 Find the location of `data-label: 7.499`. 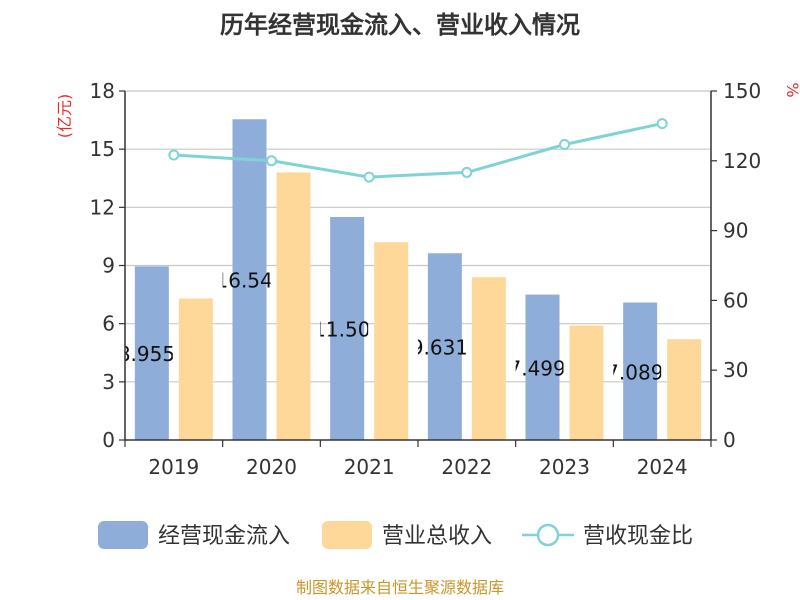

data-label: 7.499 is located at coordinates (537, 368).